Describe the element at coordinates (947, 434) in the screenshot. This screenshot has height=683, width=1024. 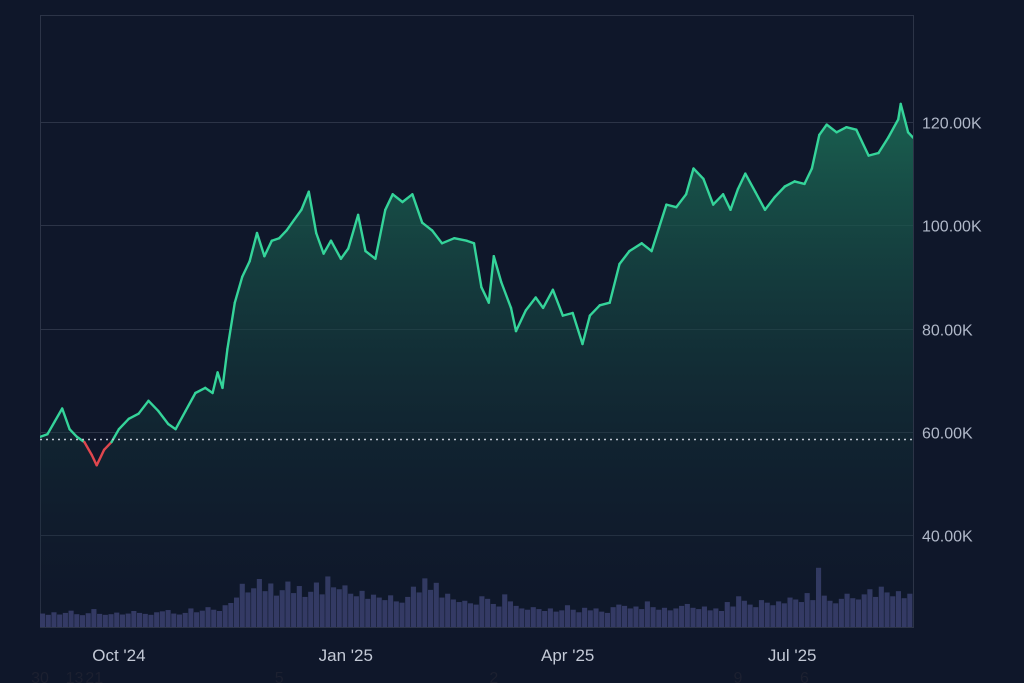
I see `y-tick-label: 60.00K` at that location.